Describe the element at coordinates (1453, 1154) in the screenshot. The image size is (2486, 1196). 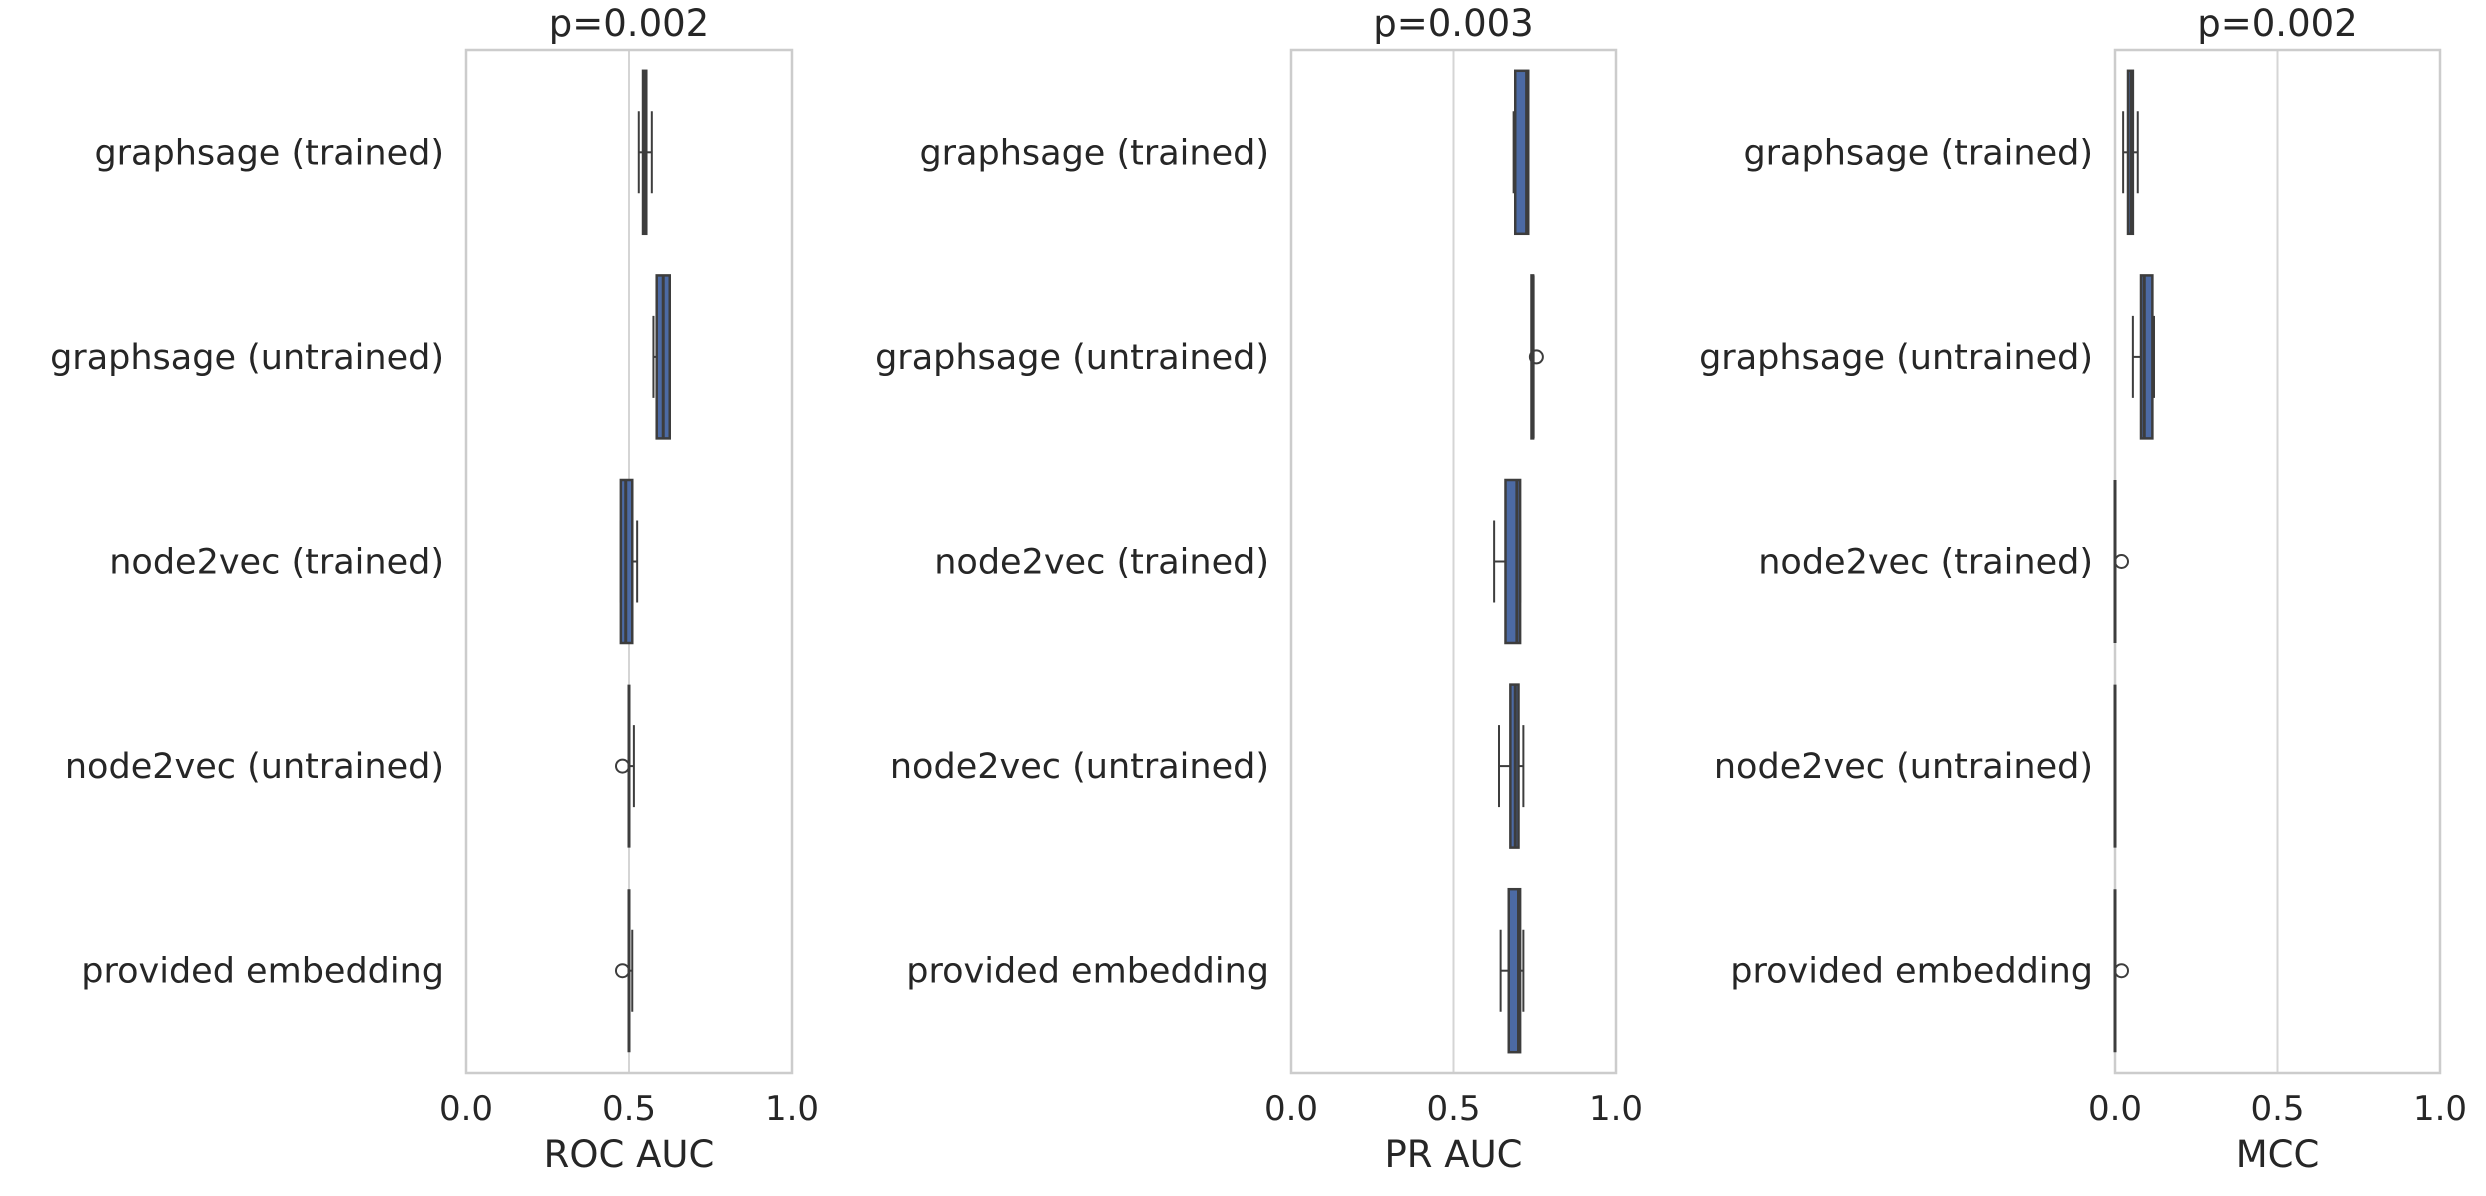
I see `x-axis-label: PR AUC` at that location.